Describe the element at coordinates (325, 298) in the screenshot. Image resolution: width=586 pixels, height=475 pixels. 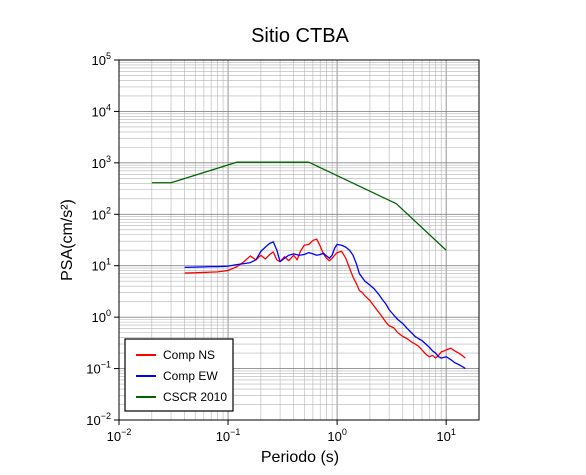
I see `series-line-comp-ns` at that location.